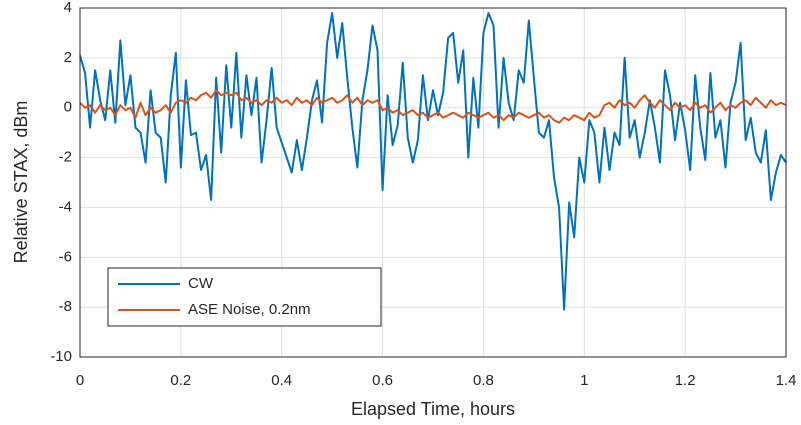 The width and height of the screenshot is (801, 425). Describe the element at coordinates (65, 206) in the screenshot. I see `y-tick-label: -4` at that location.